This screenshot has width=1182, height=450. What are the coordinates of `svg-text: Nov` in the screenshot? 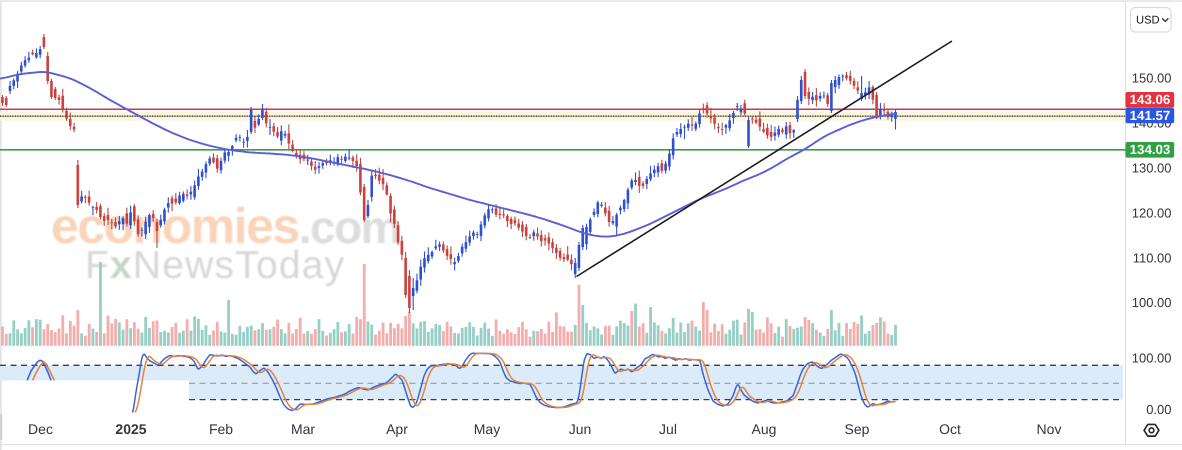 It's located at (1049, 429).